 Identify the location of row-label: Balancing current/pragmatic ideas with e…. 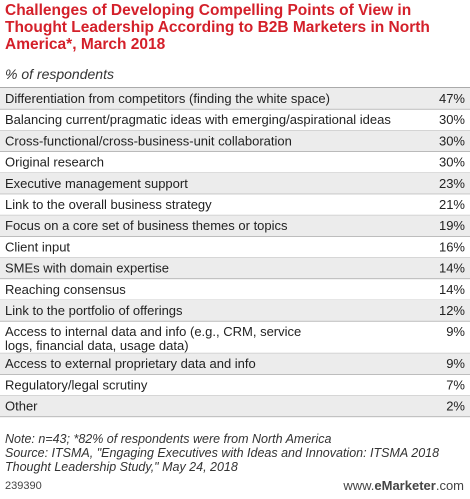
(198, 119).